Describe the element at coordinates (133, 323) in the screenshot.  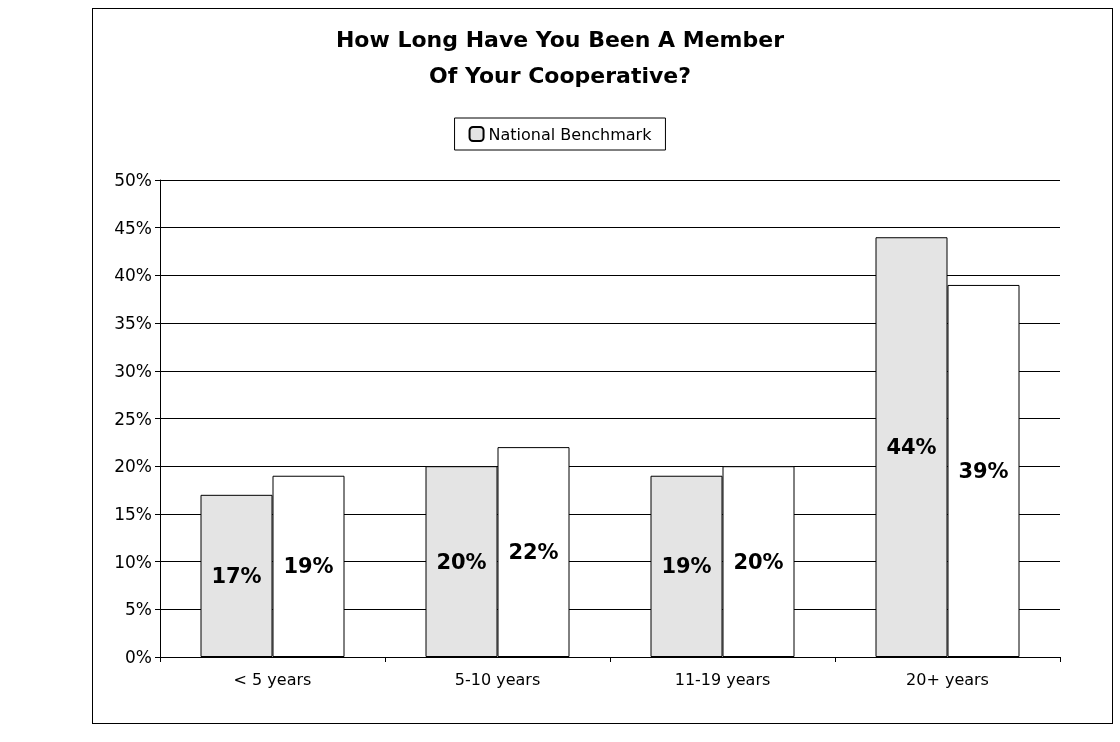
I see `y-tick-label: 35%` at that location.